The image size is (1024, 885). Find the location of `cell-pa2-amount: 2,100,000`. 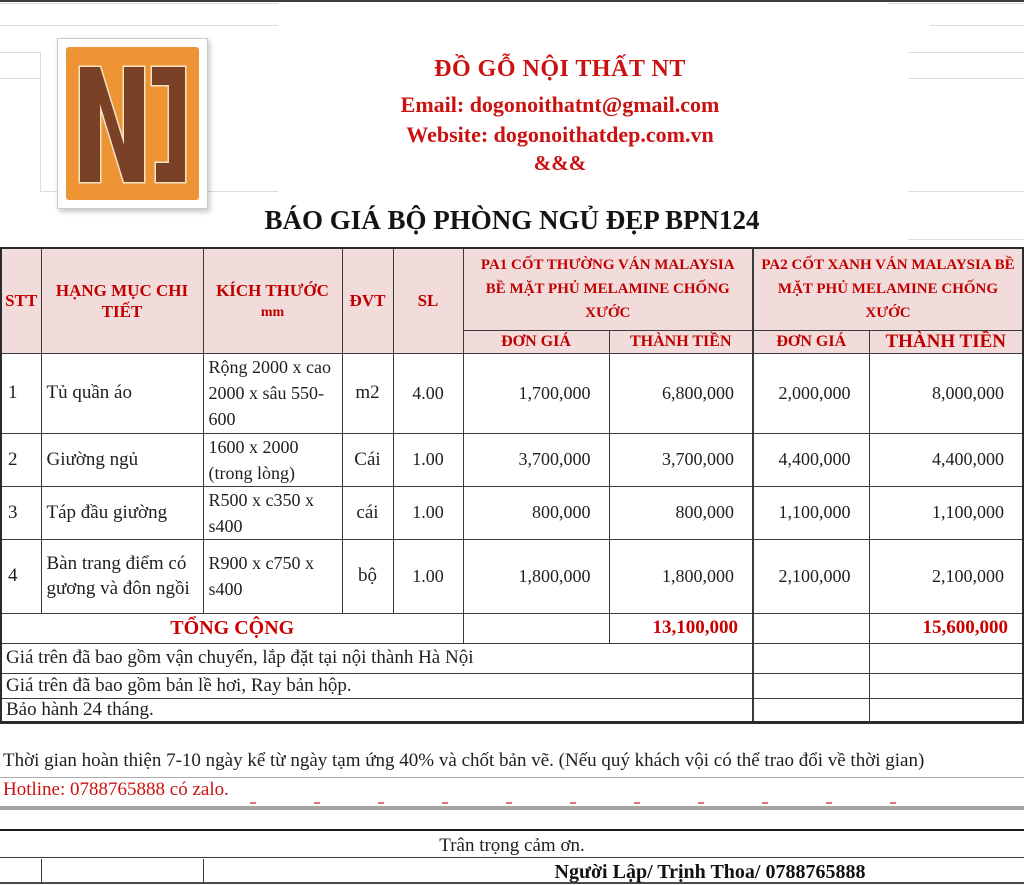

cell-pa2-amount: 2,100,000 is located at coordinates (946, 576).